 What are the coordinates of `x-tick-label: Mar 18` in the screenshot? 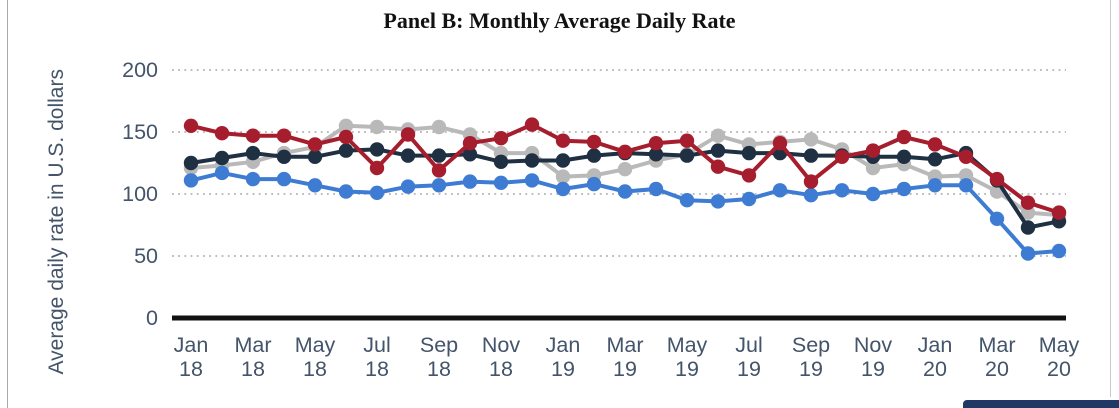 It's located at (252, 357).